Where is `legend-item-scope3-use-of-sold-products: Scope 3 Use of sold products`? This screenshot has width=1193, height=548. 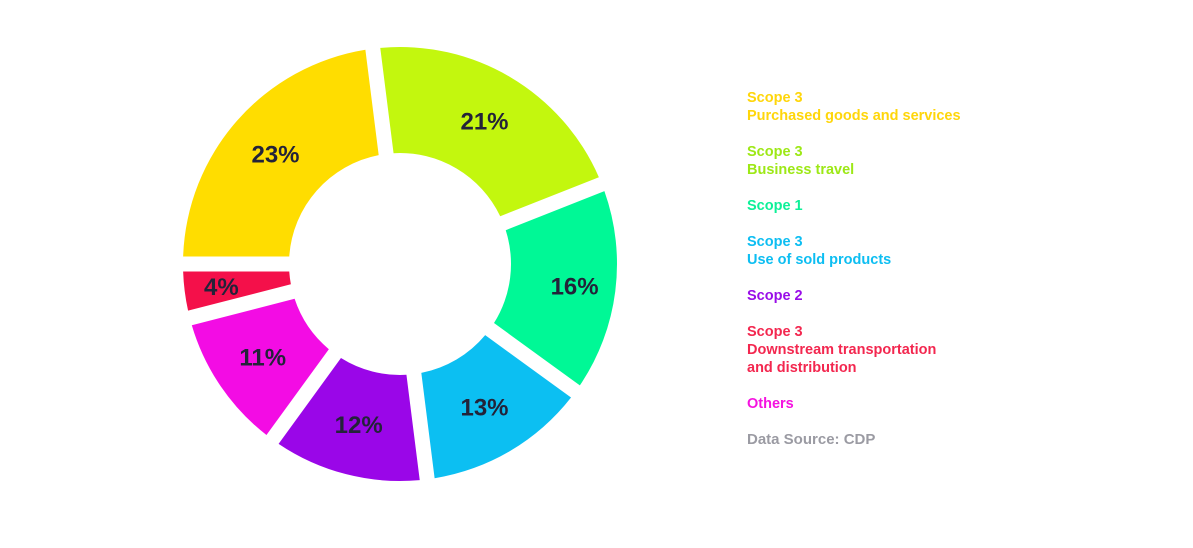
legend-item-scope3-use-of-sold-products: Scope 3 Use of sold products is located at coordinates (887, 251).